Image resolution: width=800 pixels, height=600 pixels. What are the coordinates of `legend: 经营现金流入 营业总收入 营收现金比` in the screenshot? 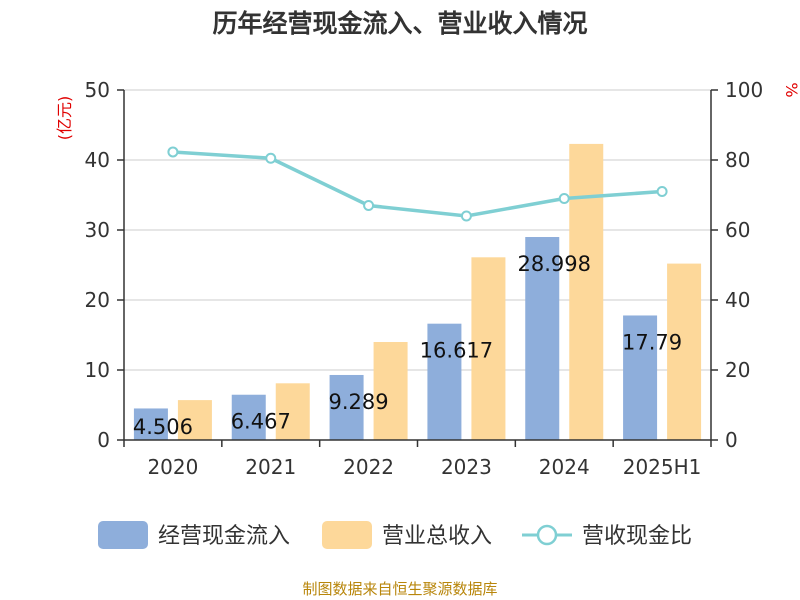 It's located at (395, 535).